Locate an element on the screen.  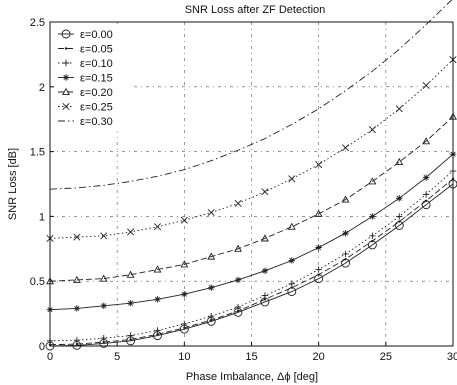
legend-label: ε=0.15 is located at coordinates (96, 79).